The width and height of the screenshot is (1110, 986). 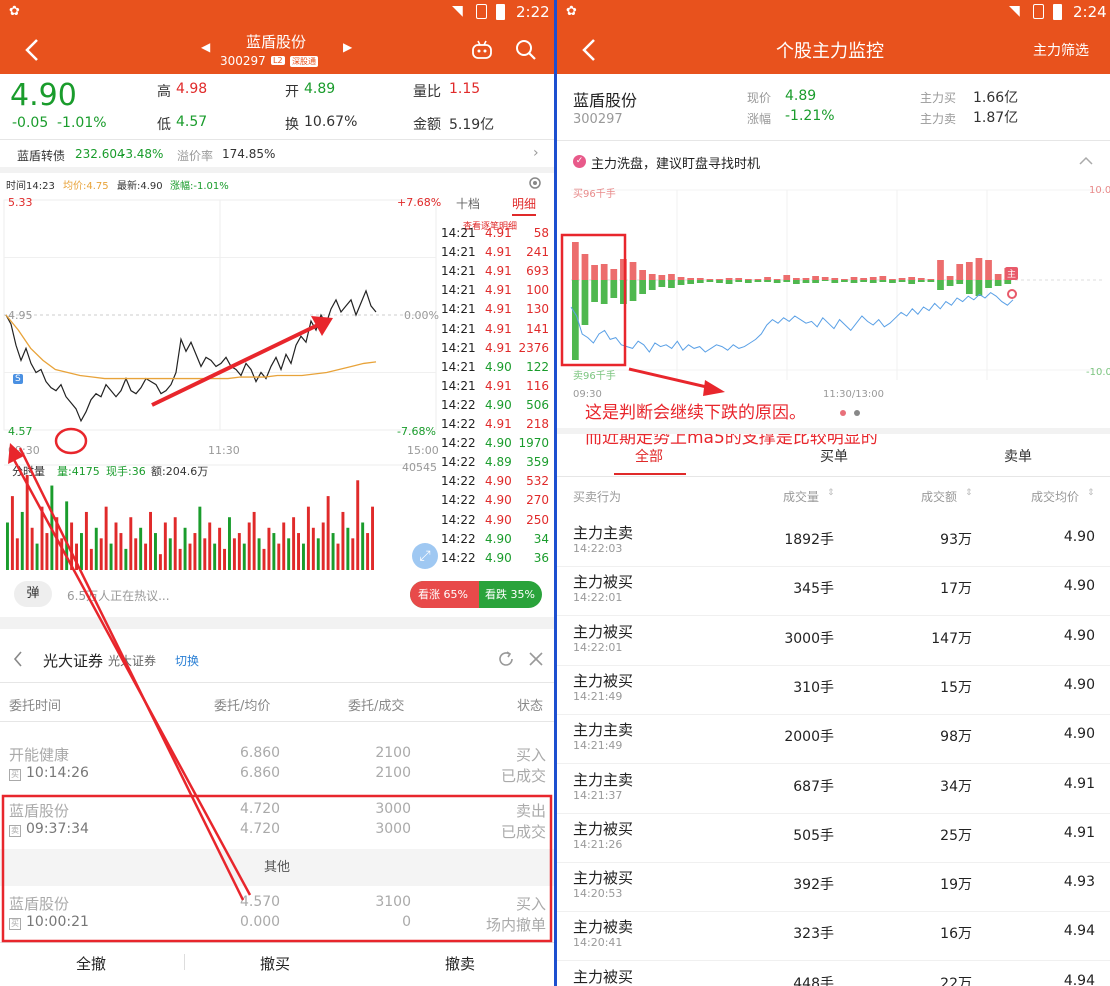 I want to click on order-stock-name: 蓝盾股份, so click(x=39, y=811).